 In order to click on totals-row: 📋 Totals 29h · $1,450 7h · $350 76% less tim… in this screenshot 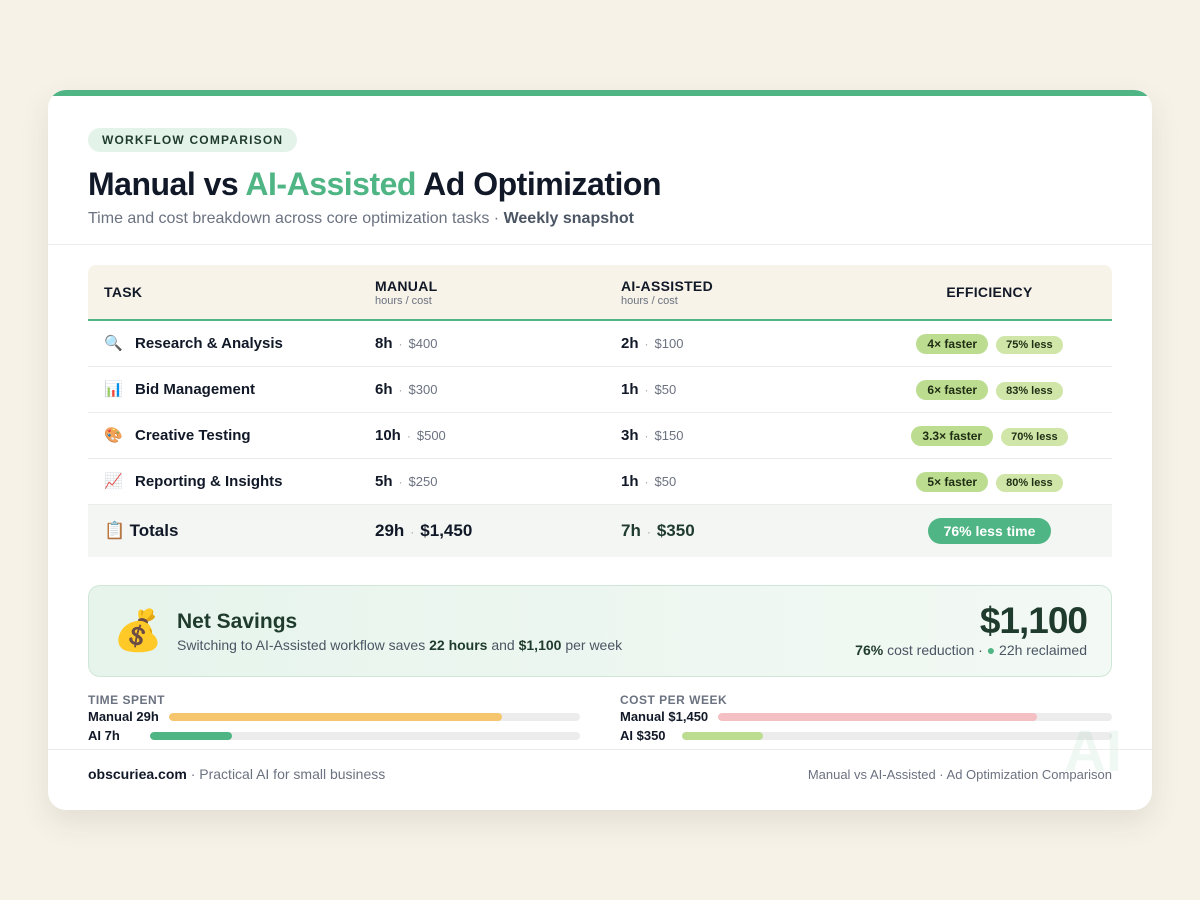, I will do `click(600, 531)`.